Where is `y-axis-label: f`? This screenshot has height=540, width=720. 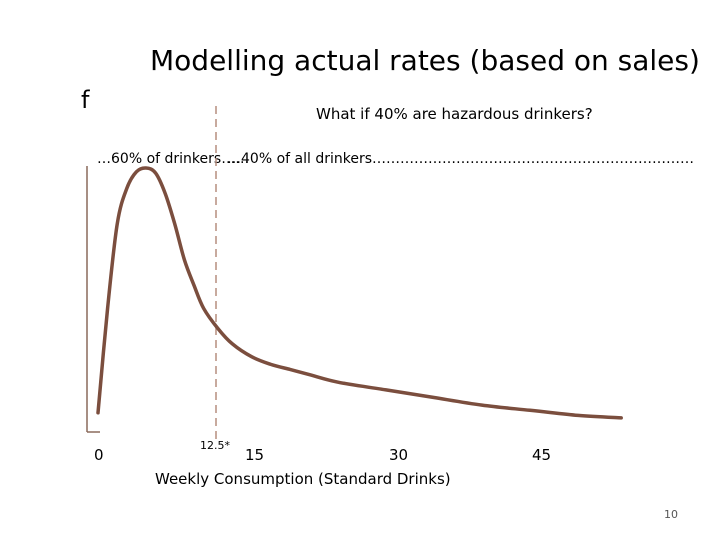
y-axis-label: f is located at coordinates (85, 100).